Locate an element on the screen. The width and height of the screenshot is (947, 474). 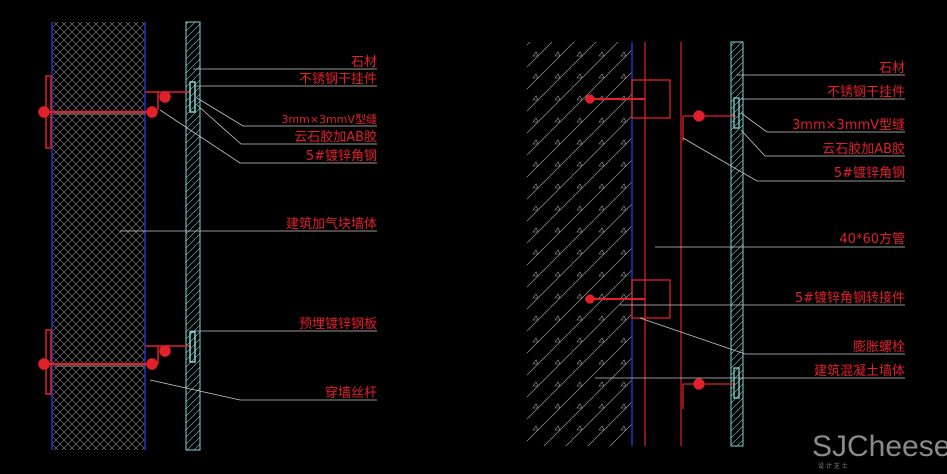
label-stone: 石材 is located at coordinates (364, 62).